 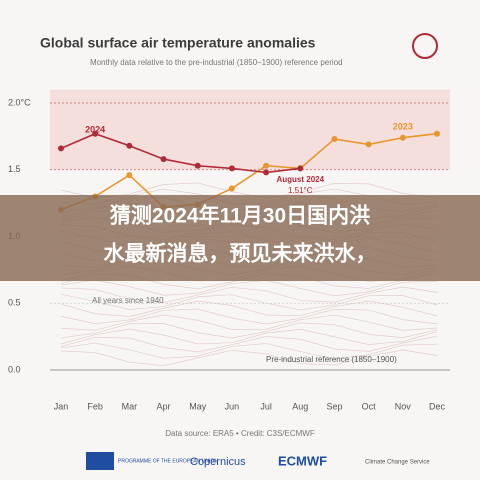 I want to click on series-label: 2024, so click(x=95, y=129).